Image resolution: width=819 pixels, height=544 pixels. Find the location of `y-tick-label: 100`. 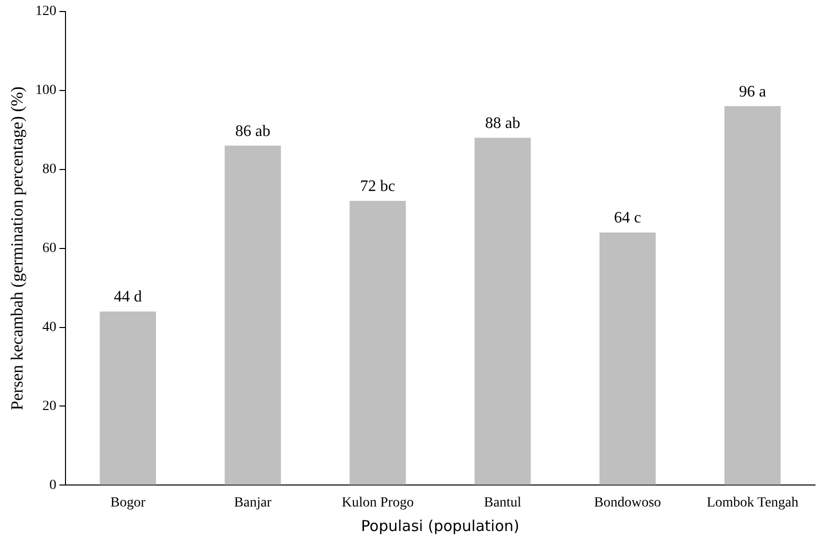

y-tick-label: 100 is located at coordinates (45, 90).